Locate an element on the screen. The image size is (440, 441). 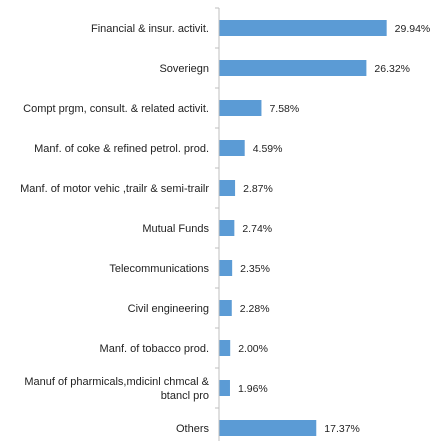
value-label: 2.28% is located at coordinates (255, 309).